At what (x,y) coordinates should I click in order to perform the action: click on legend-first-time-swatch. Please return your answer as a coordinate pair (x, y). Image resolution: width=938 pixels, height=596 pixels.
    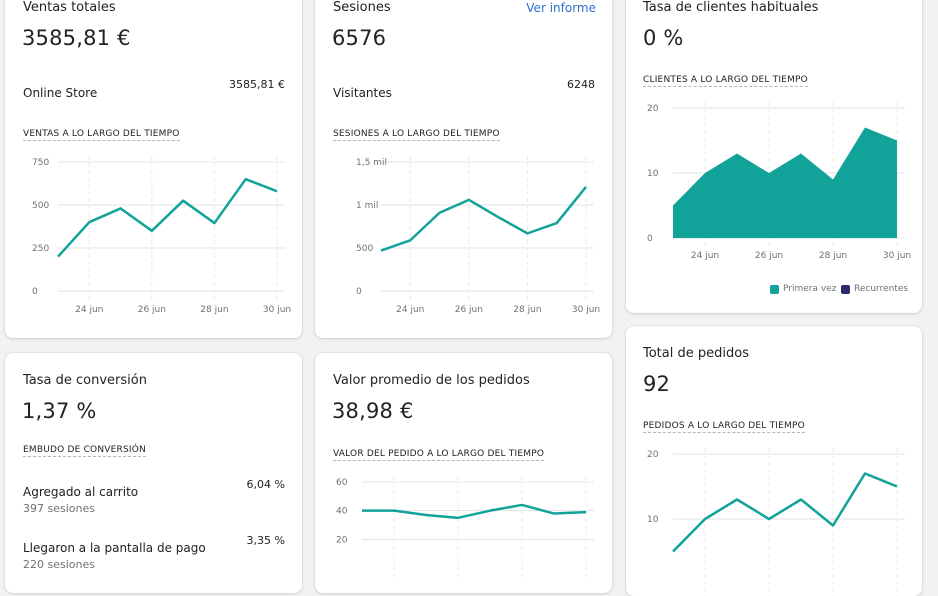
    Looking at the image, I should click on (774, 289).